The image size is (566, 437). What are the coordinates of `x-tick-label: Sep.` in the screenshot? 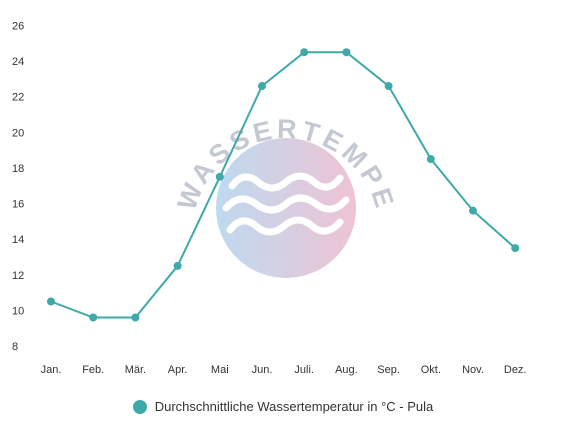 It's located at (388, 370).